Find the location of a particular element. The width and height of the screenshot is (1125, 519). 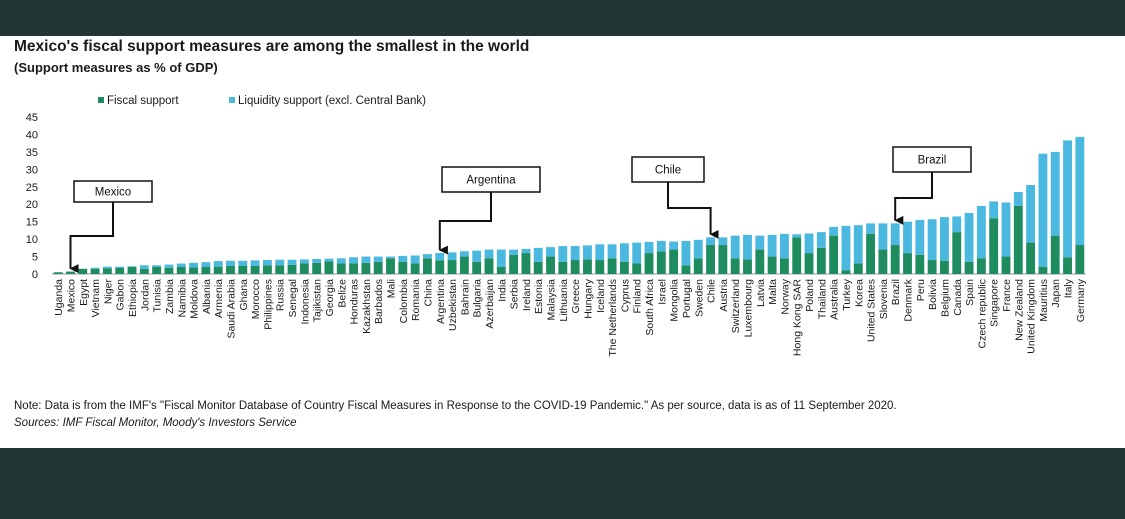

x-tick-label: Norway is located at coordinates (785, 296).